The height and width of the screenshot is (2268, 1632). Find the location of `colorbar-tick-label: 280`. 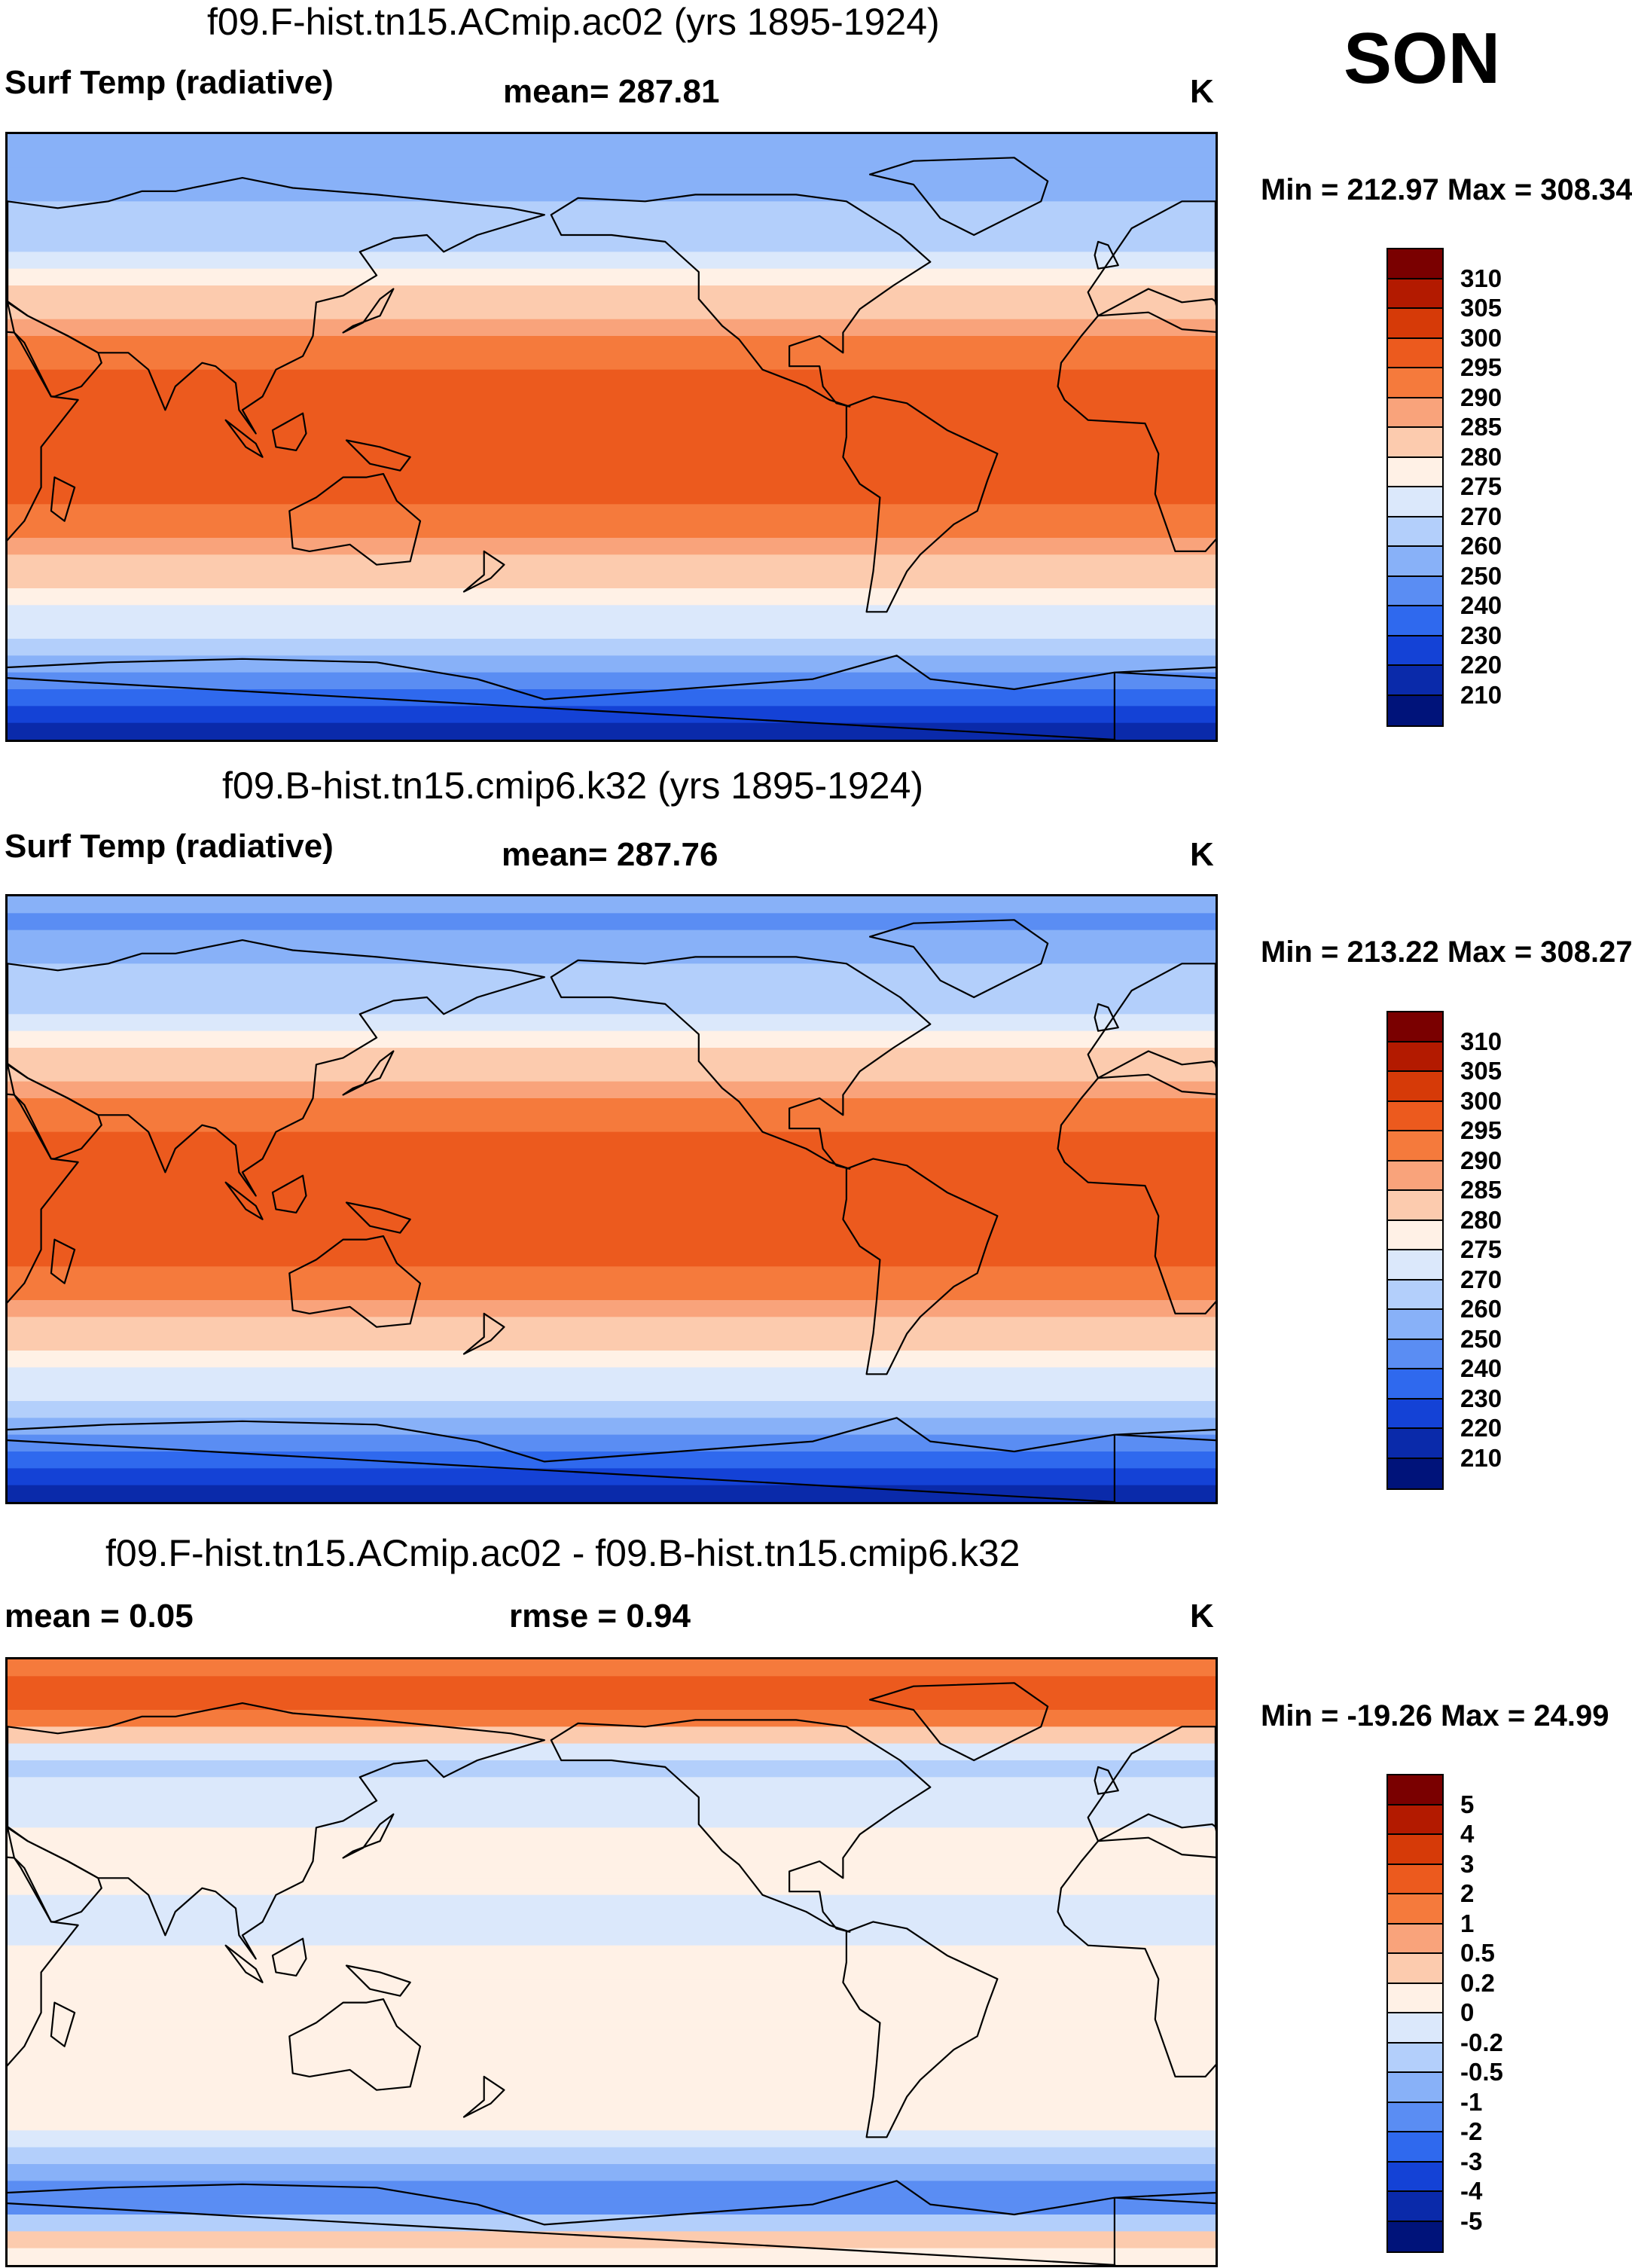

colorbar-tick-label: 280 is located at coordinates (1481, 1220).